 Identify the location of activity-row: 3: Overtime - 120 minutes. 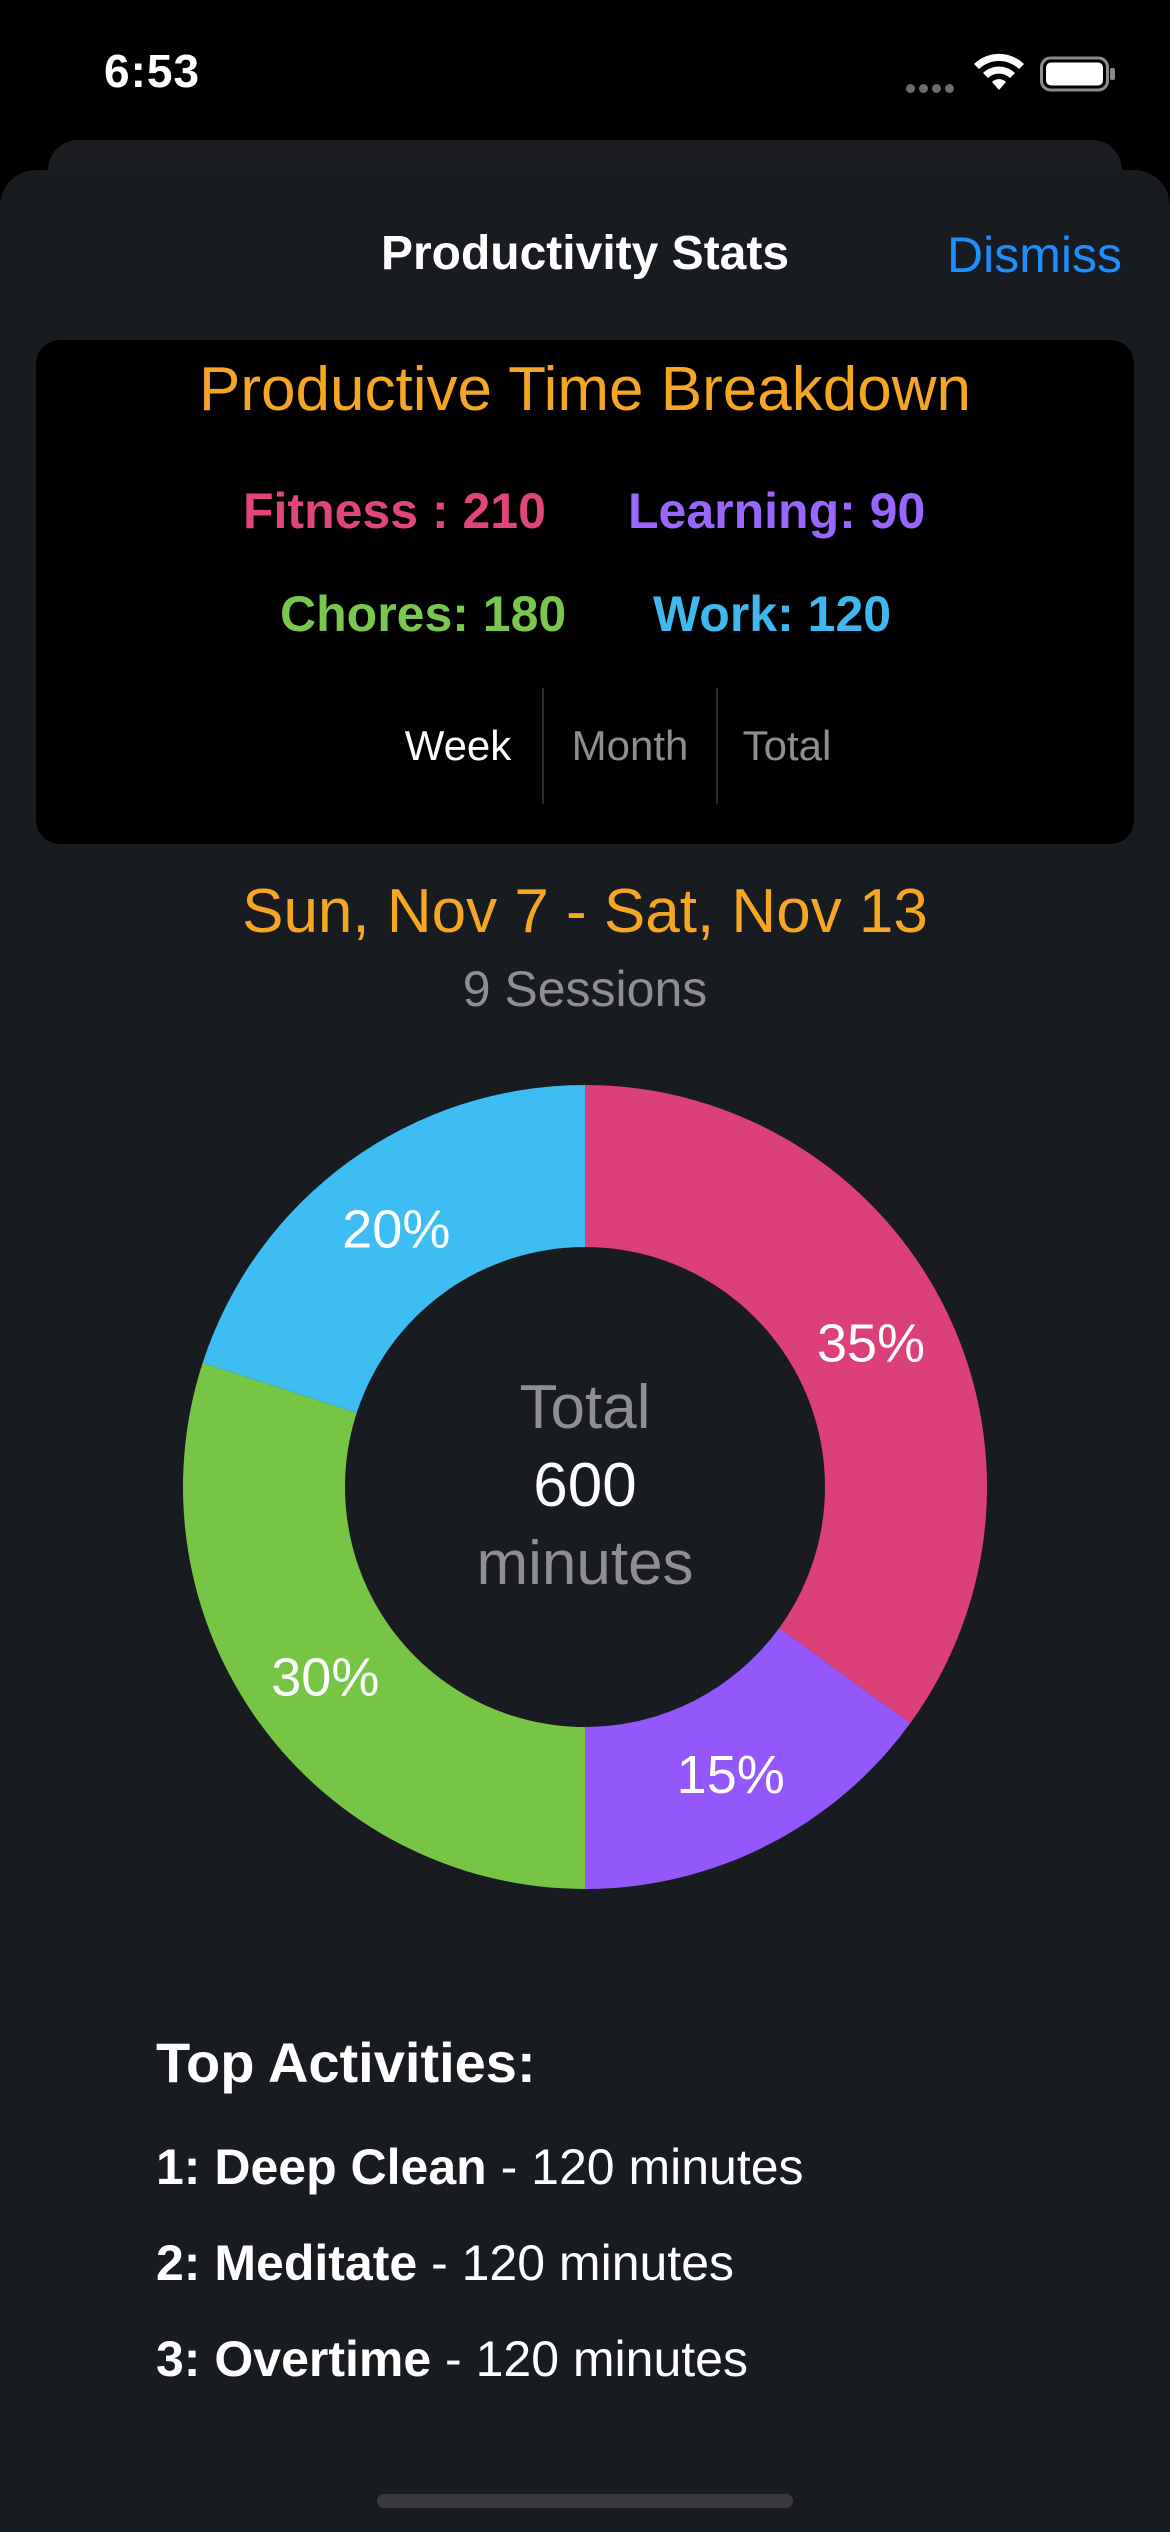
(452, 2359).